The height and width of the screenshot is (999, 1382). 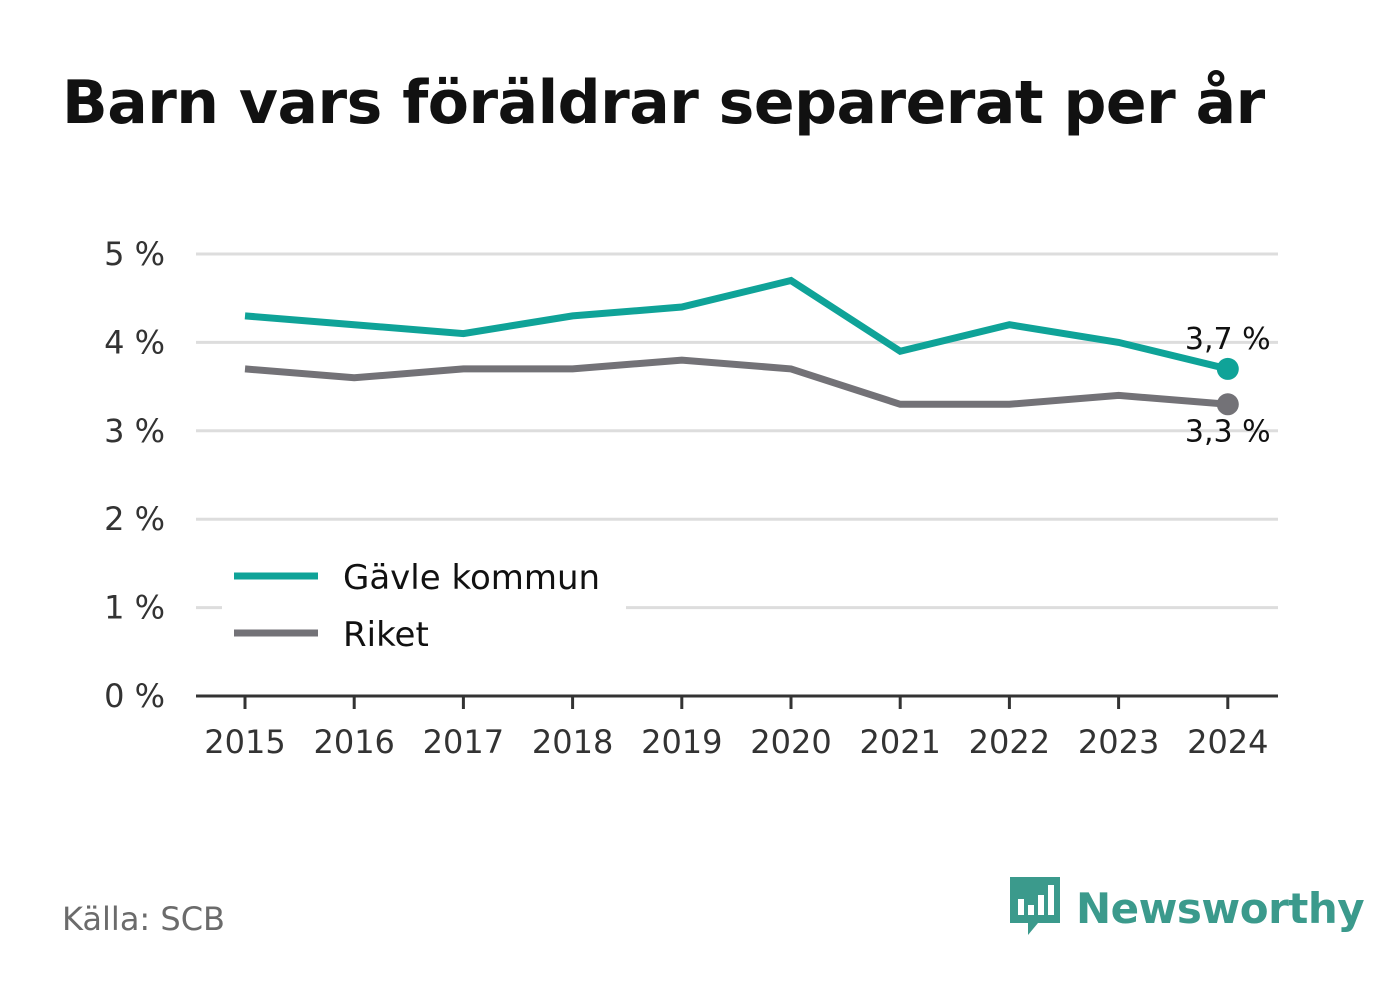 What do you see at coordinates (681, 742) in the screenshot?
I see `x-tick-label: 2019` at bounding box center [681, 742].